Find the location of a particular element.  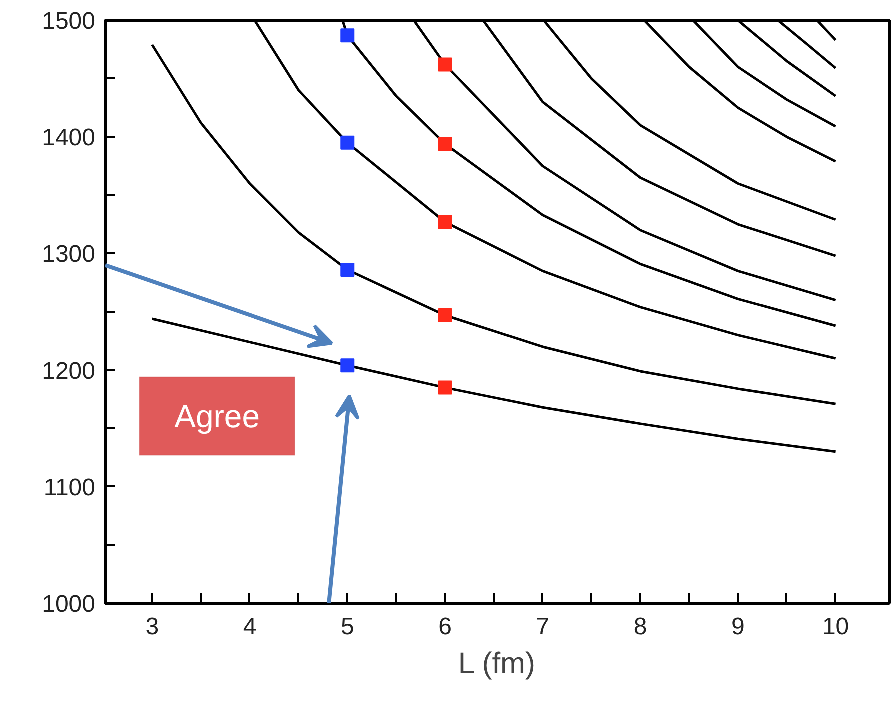

y-tick-label: 1200 is located at coordinates (69, 371).